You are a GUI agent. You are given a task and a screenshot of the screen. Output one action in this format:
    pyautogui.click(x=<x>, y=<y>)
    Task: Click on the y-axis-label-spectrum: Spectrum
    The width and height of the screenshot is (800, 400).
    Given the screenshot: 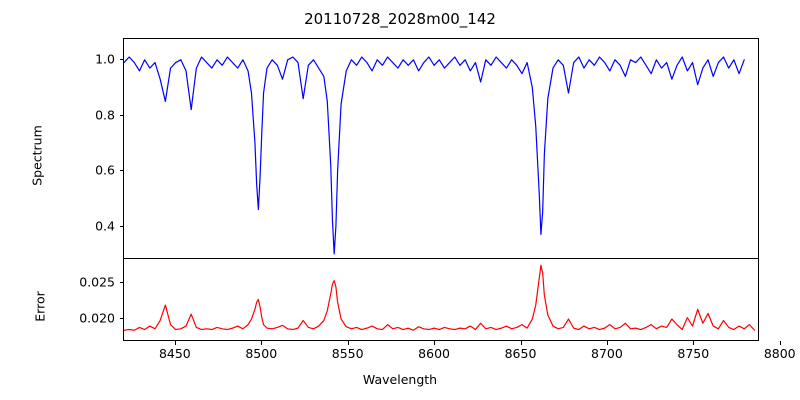 What is the action you would take?
    pyautogui.click(x=37, y=155)
    